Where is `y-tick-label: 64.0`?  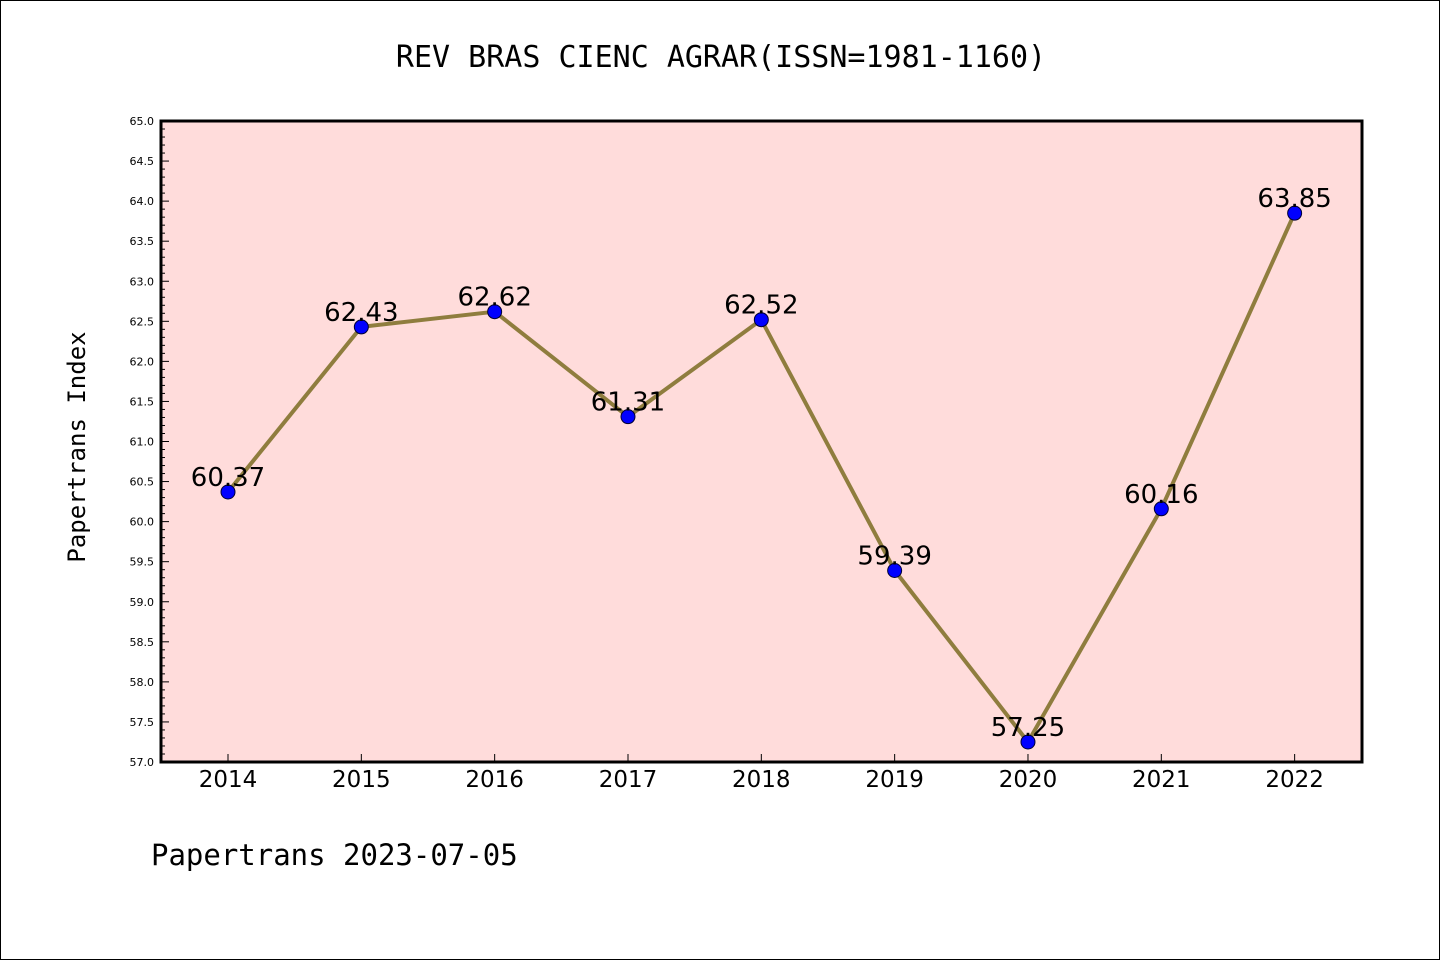 y-tick-label: 64.0 is located at coordinates (142, 201).